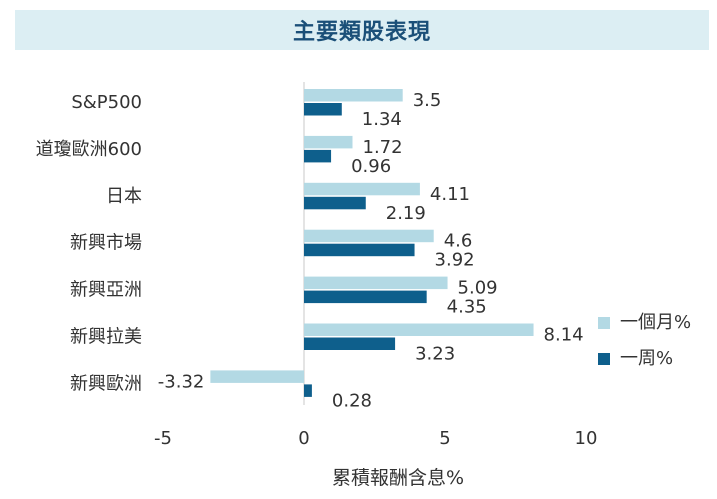 This screenshot has width=717, height=499. Describe the element at coordinates (303, 438) in the screenshot. I see `x-tick-label: 0` at that location.